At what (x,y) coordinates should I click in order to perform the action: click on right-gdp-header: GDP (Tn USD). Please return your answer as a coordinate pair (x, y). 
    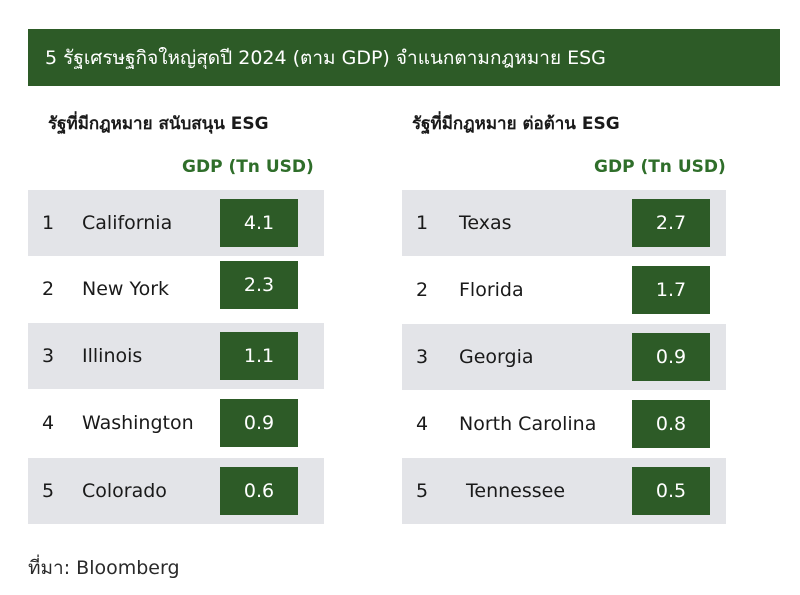
    Looking at the image, I should click on (660, 167).